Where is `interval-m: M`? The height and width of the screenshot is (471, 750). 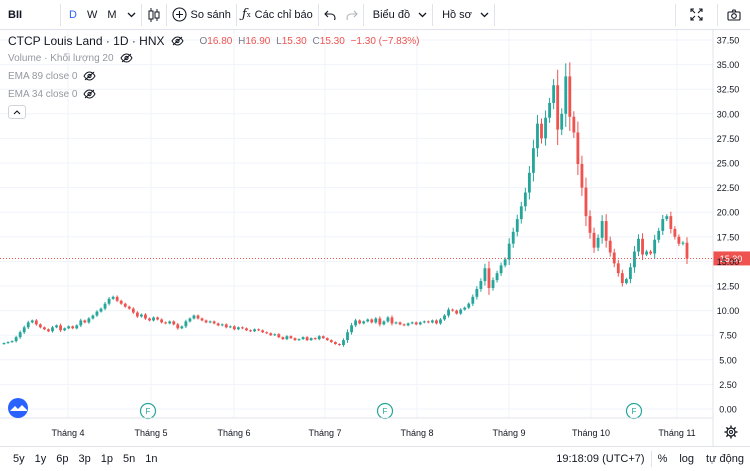
interval-m: M is located at coordinates (112, 14).